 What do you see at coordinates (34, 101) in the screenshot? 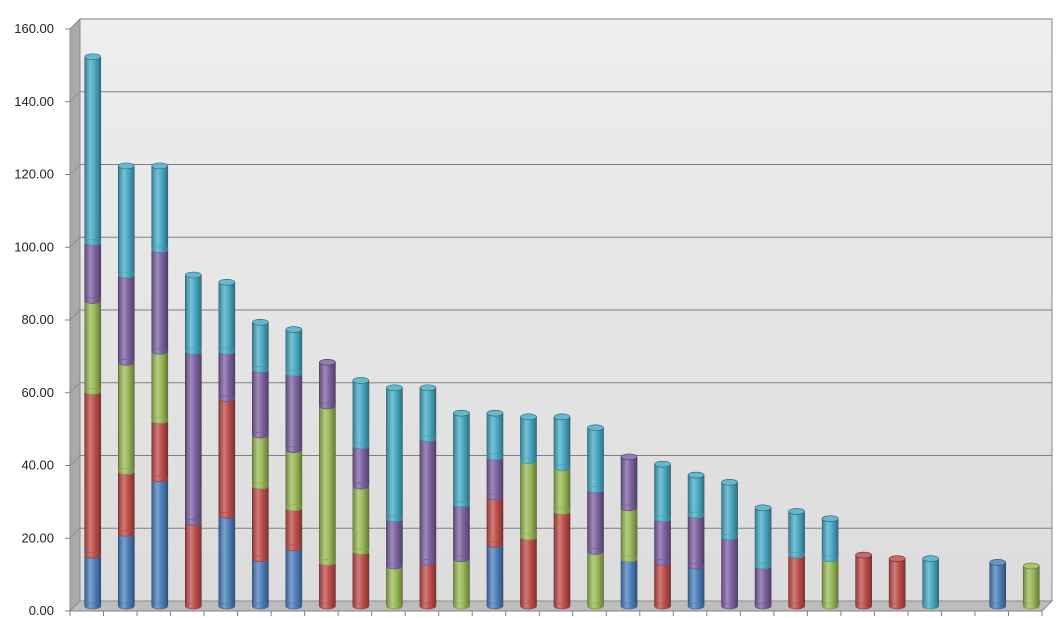
I see `y-tick-label: 140.00` at bounding box center [34, 101].